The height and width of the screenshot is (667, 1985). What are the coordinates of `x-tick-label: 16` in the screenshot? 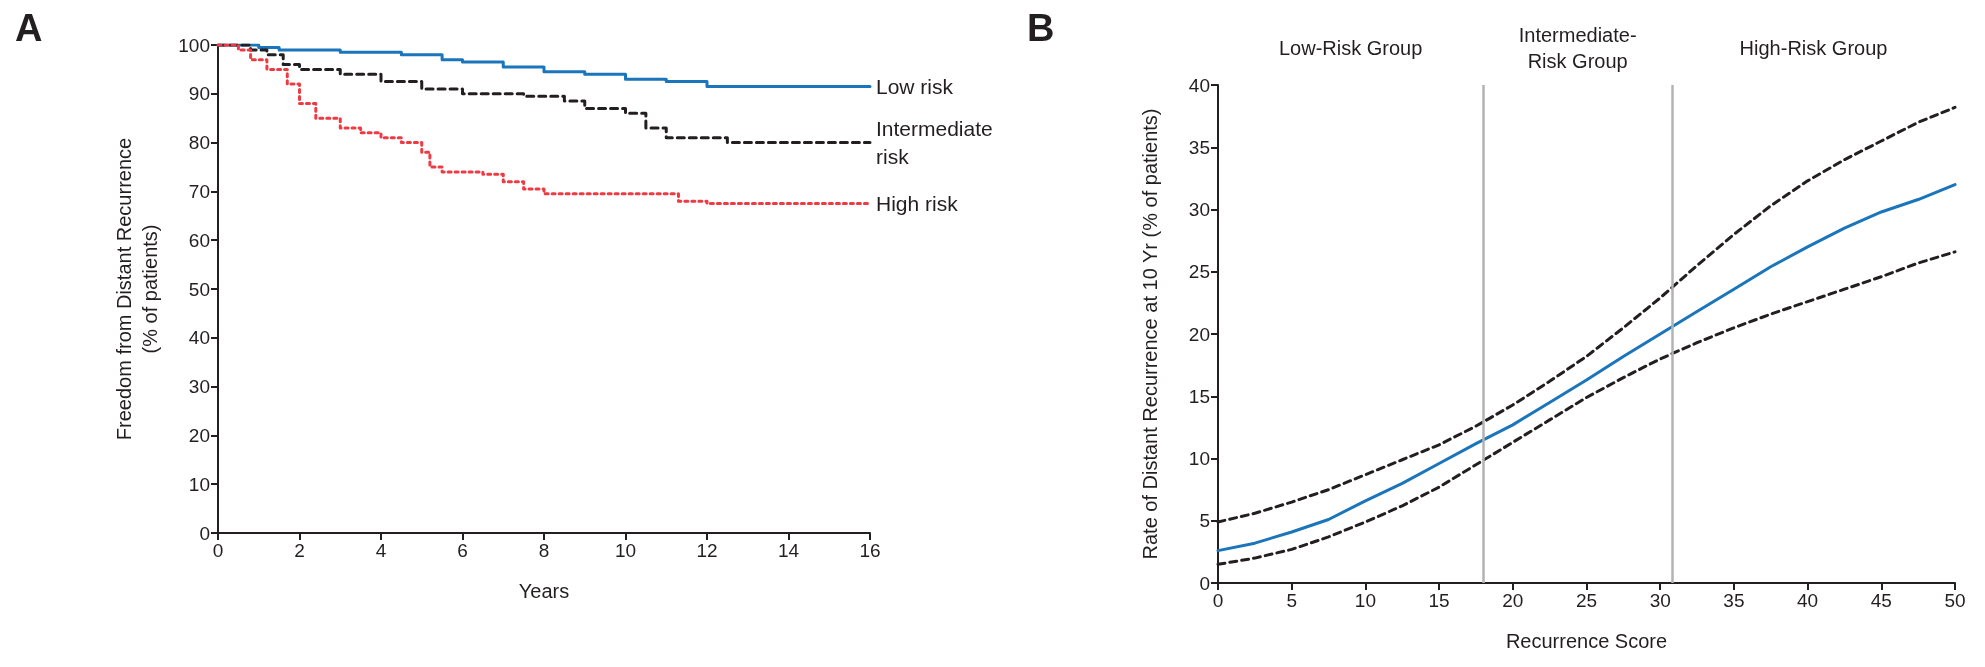 It's located at (870, 550).